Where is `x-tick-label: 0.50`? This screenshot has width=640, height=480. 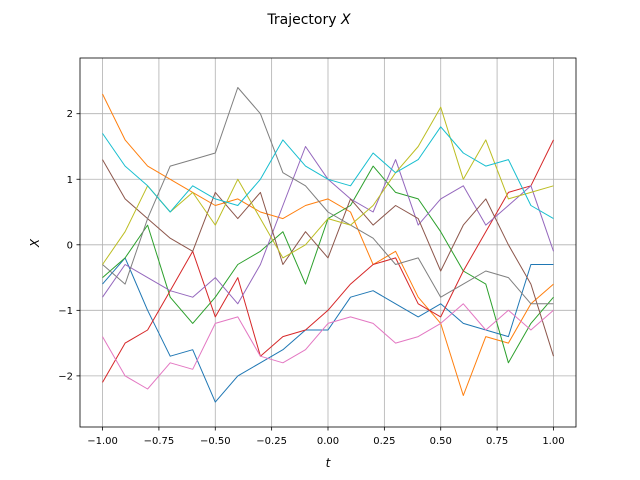
x-tick-label: 0.50 is located at coordinates (441, 441).